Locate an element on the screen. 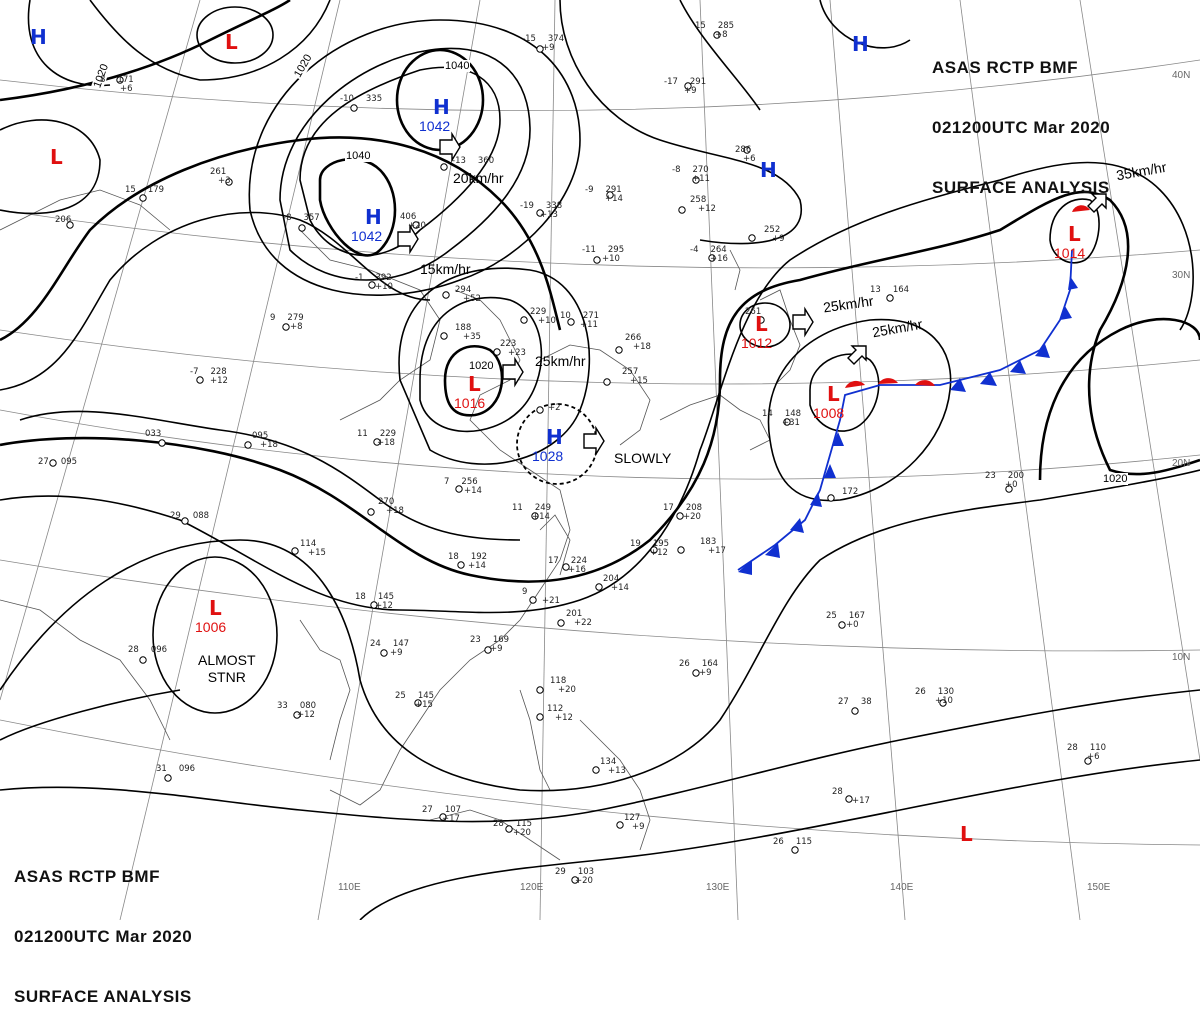  station-plot: 095 +18 is located at coordinates (265, 441).